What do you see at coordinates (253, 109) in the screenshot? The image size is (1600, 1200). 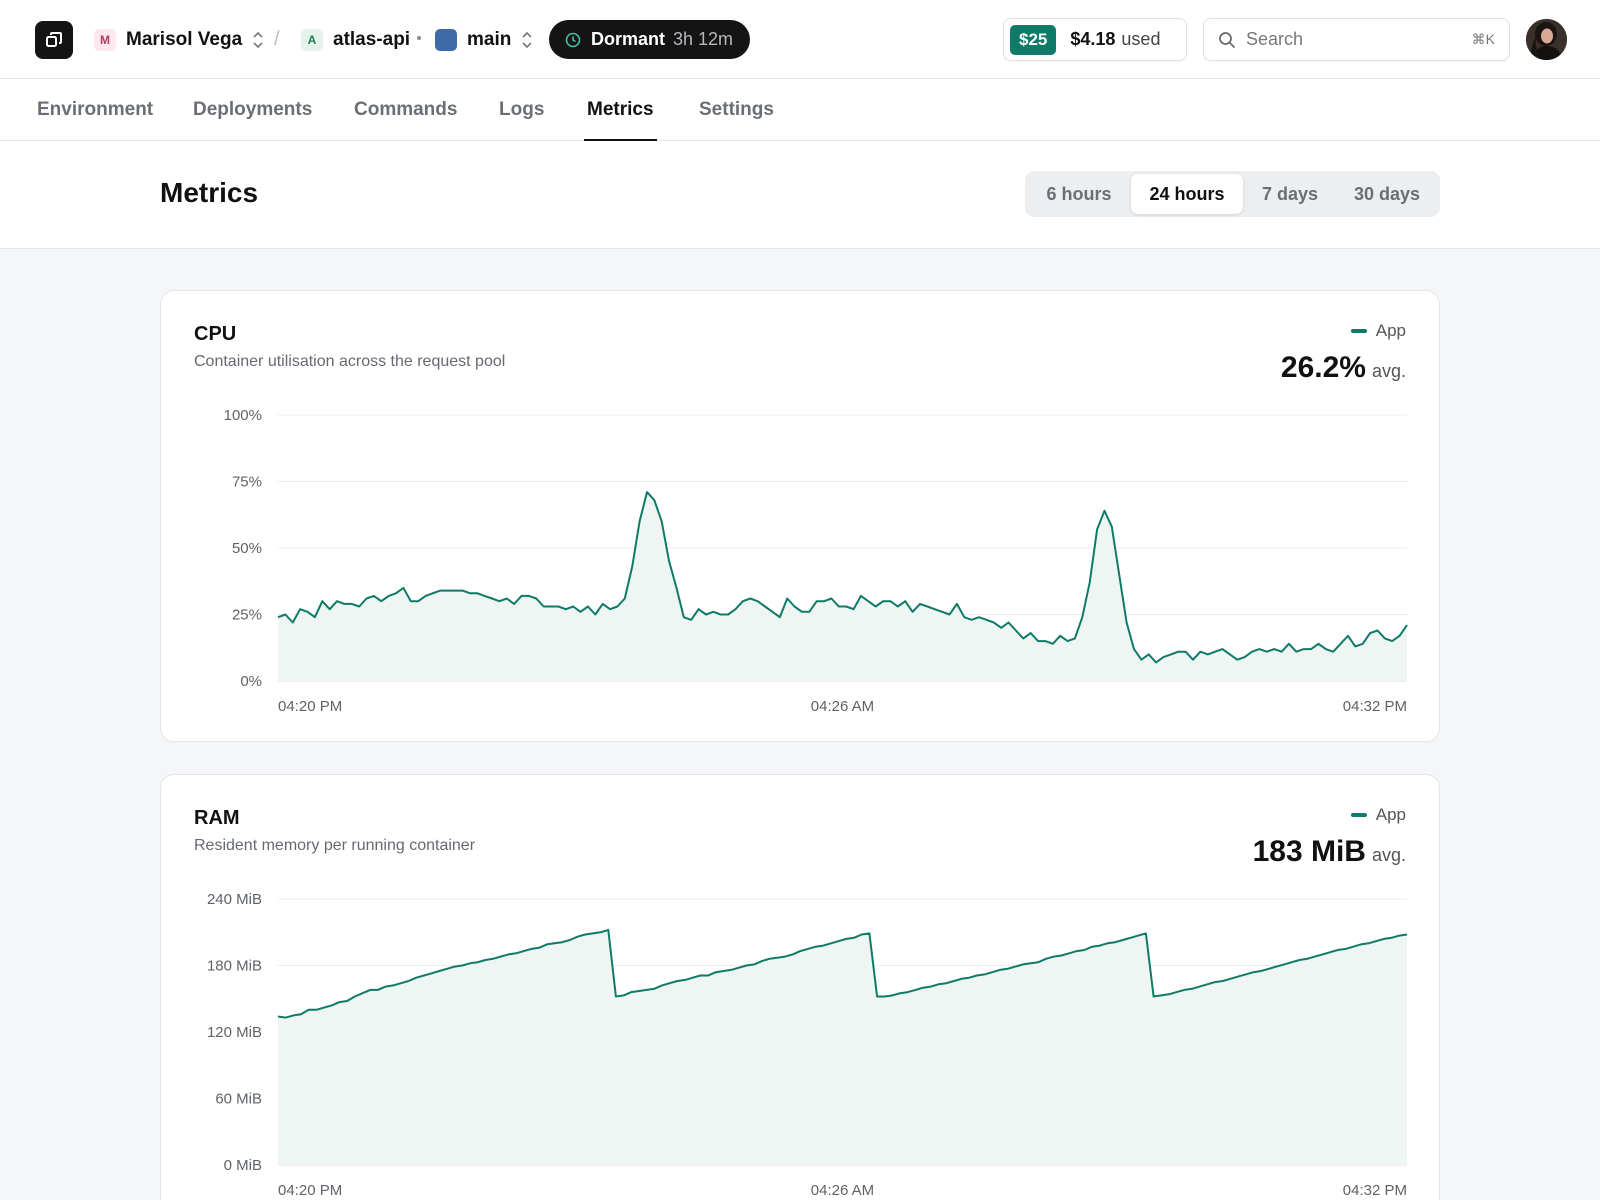 I see `tab-deployments: Deployments` at bounding box center [253, 109].